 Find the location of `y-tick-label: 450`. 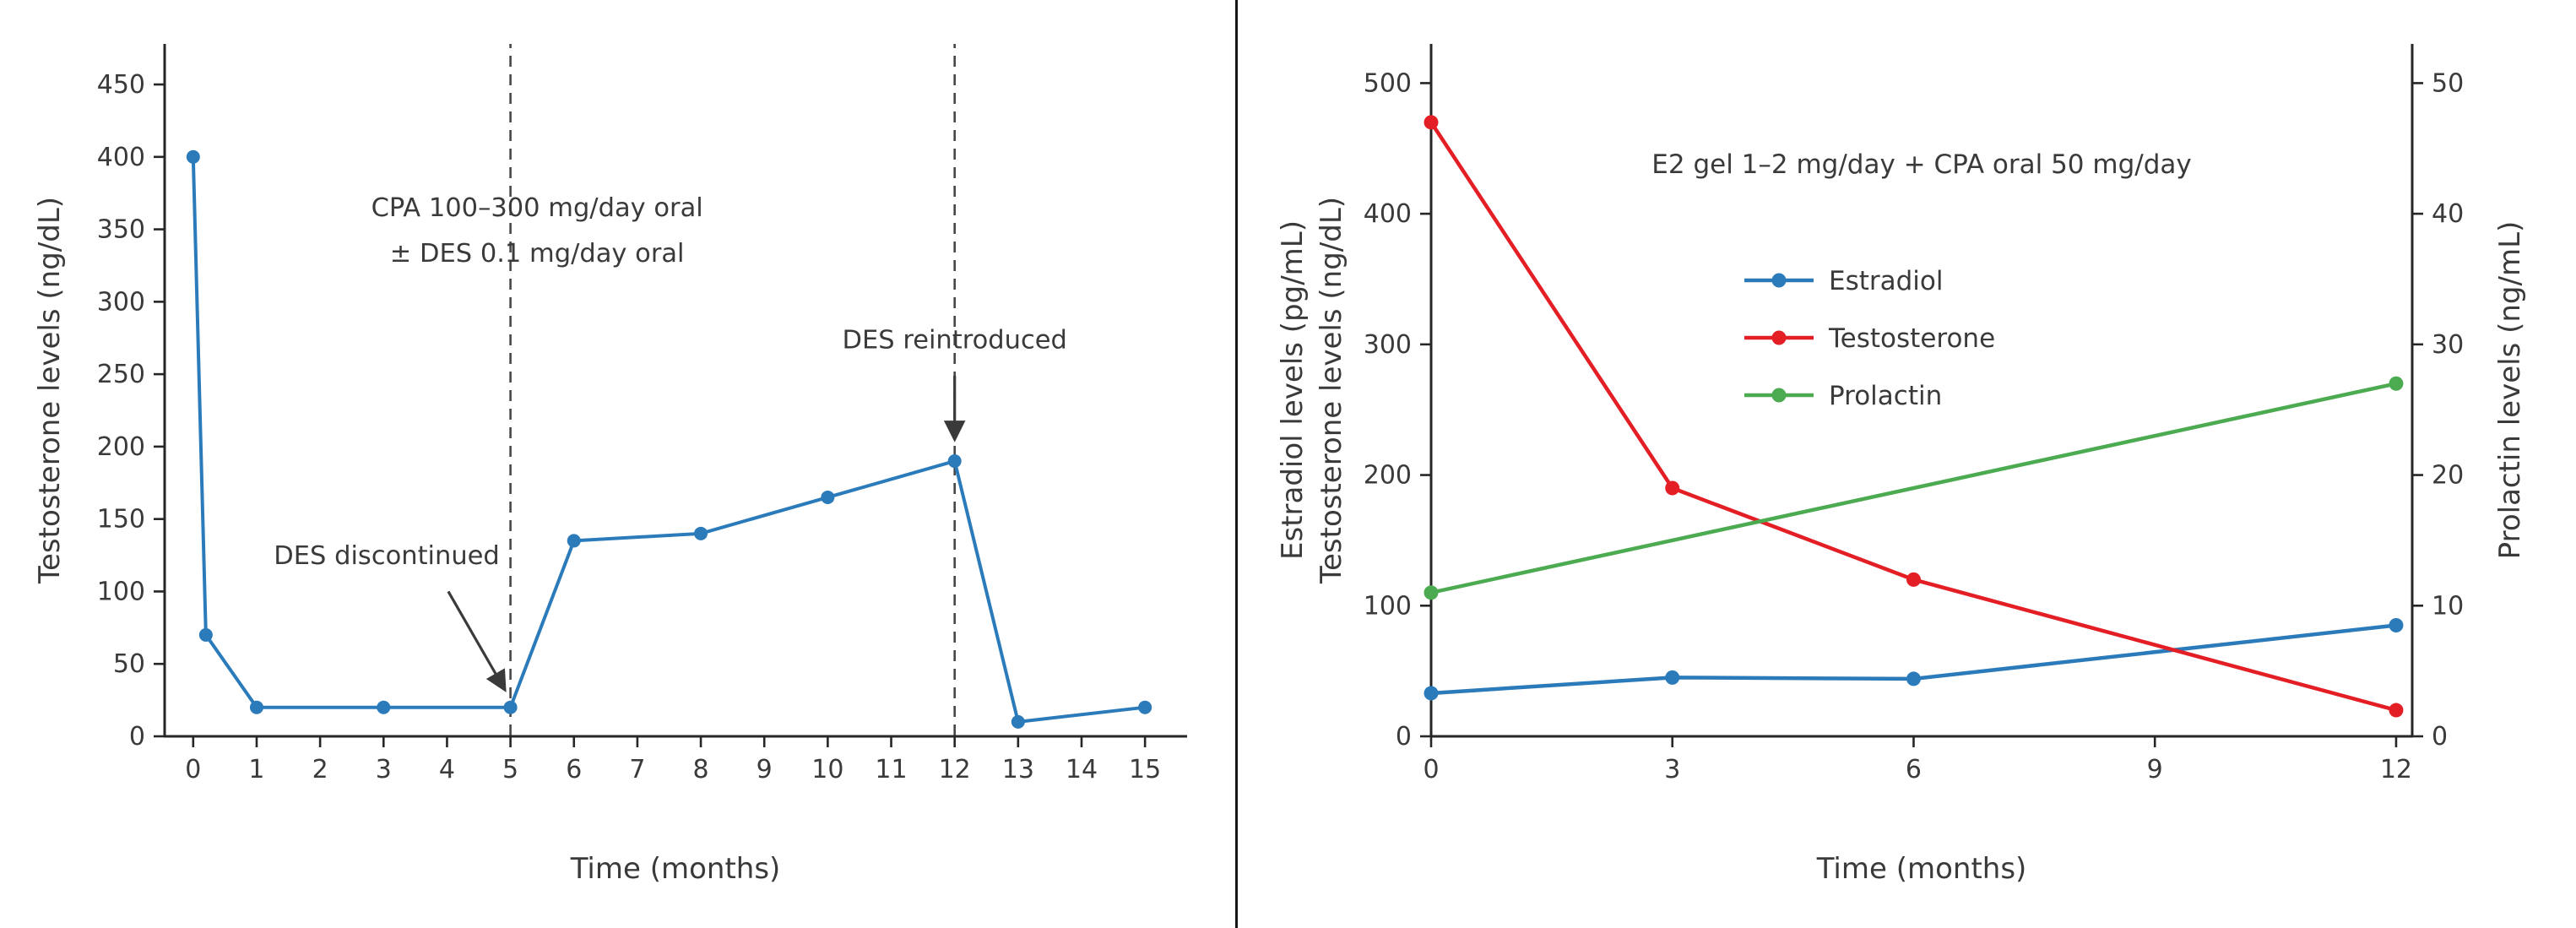

y-tick-label: 450 is located at coordinates (121, 85).